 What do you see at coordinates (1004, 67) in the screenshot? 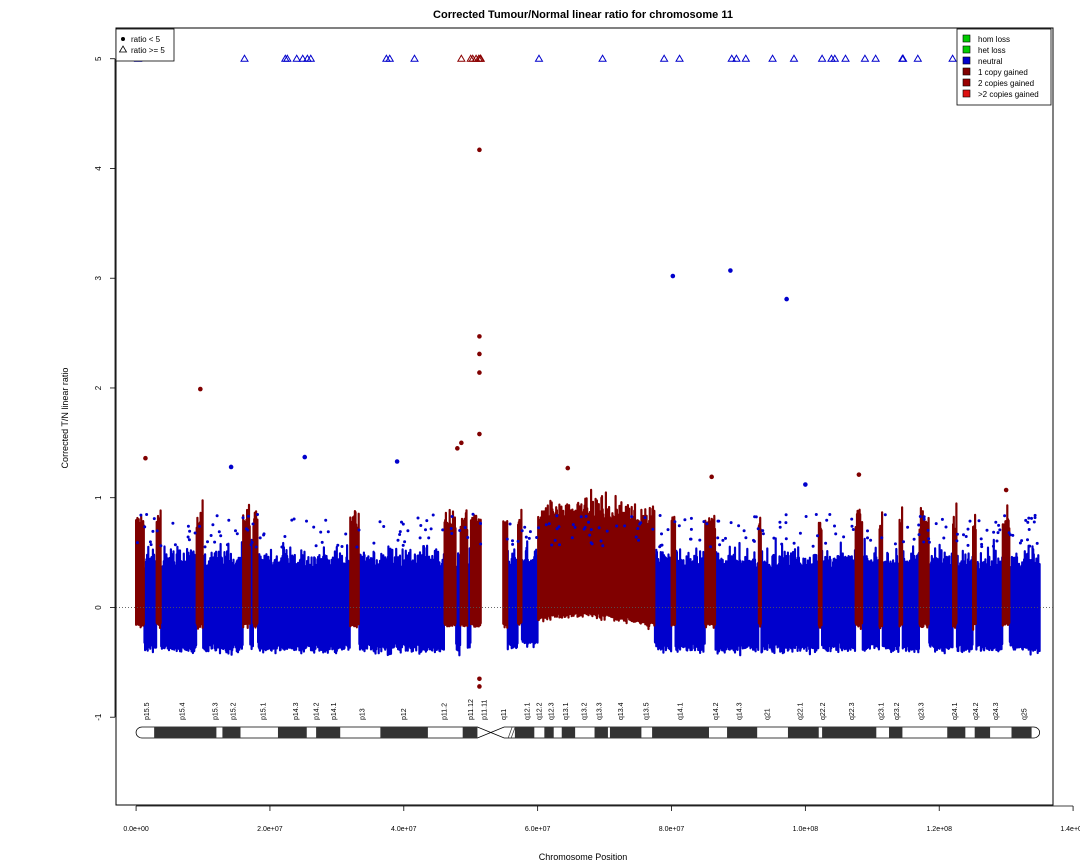
I see `color-legend-box` at bounding box center [1004, 67].